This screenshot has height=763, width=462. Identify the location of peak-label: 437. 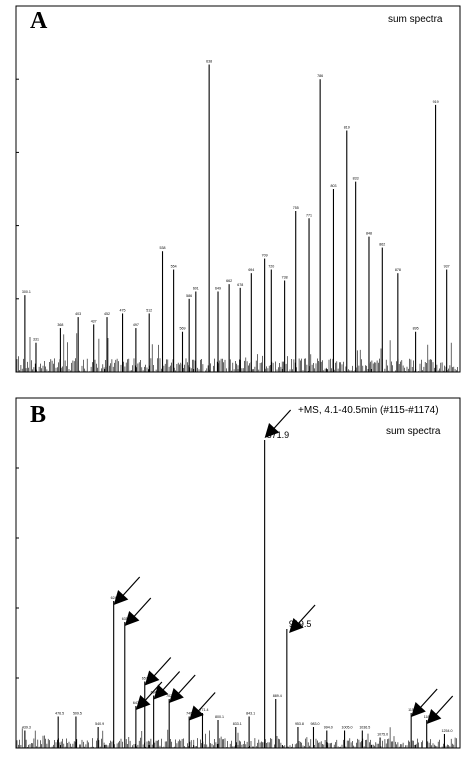
(94, 321).